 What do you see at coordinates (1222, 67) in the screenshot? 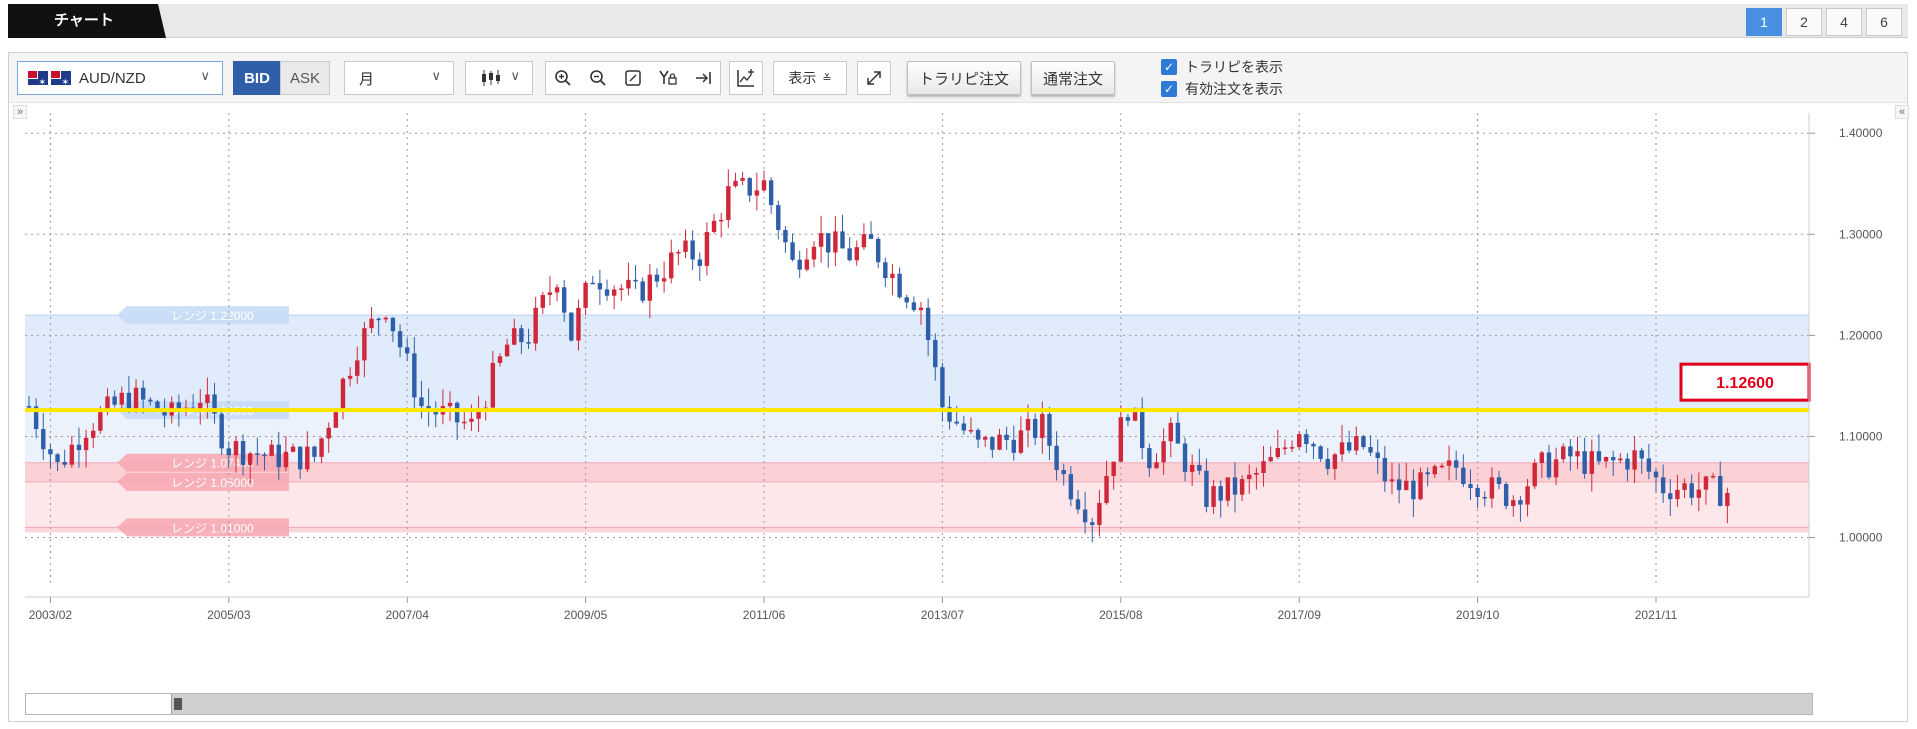
I see `show-trap-checkbox: ✓ トラリピを表示` at bounding box center [1222, 67].